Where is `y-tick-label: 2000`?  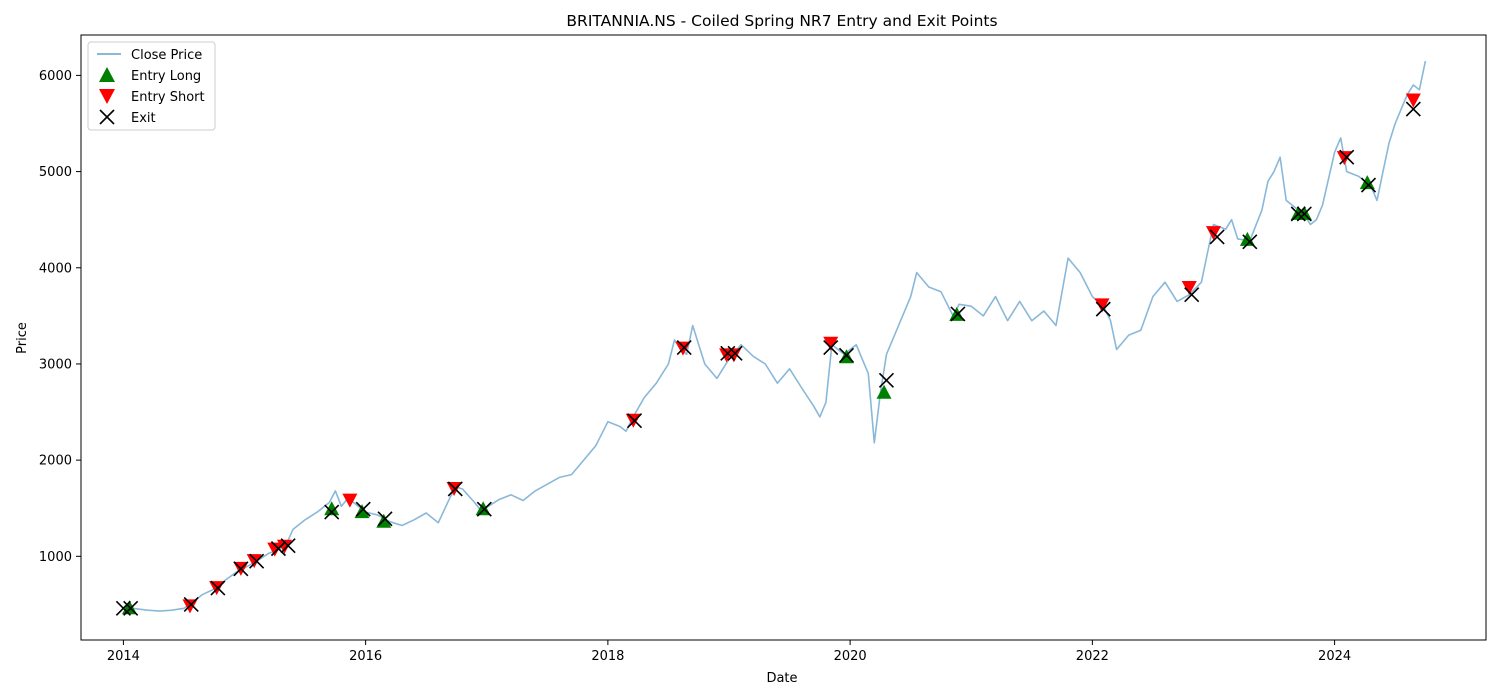
y-tick-label: 2000 is located at coordinates (55, 461).